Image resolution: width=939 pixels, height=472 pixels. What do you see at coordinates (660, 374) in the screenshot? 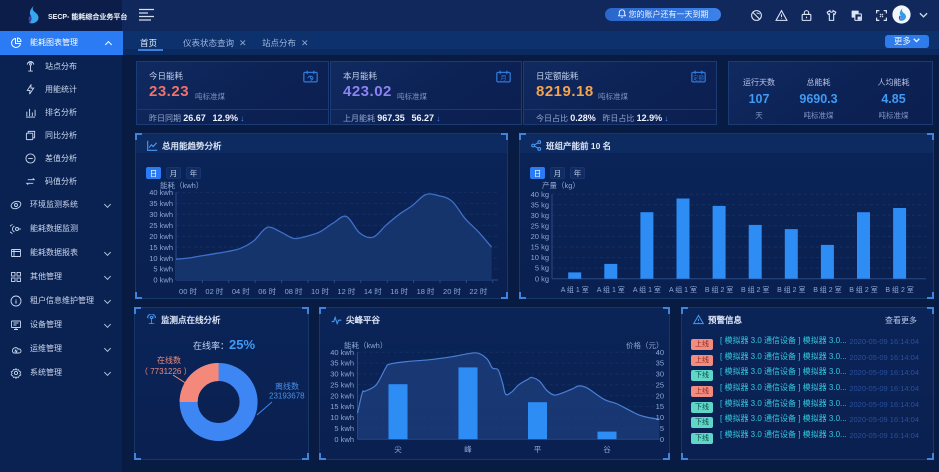
I see `svg-text: 30` at bounding box center [660, 374].